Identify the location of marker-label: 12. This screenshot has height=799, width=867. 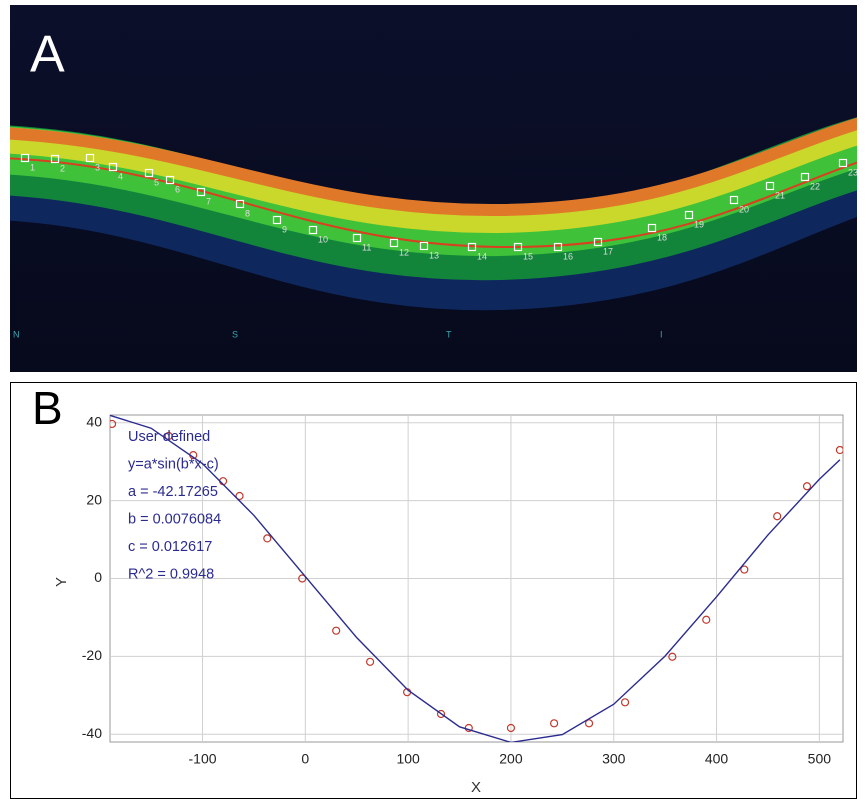
(404, 252).